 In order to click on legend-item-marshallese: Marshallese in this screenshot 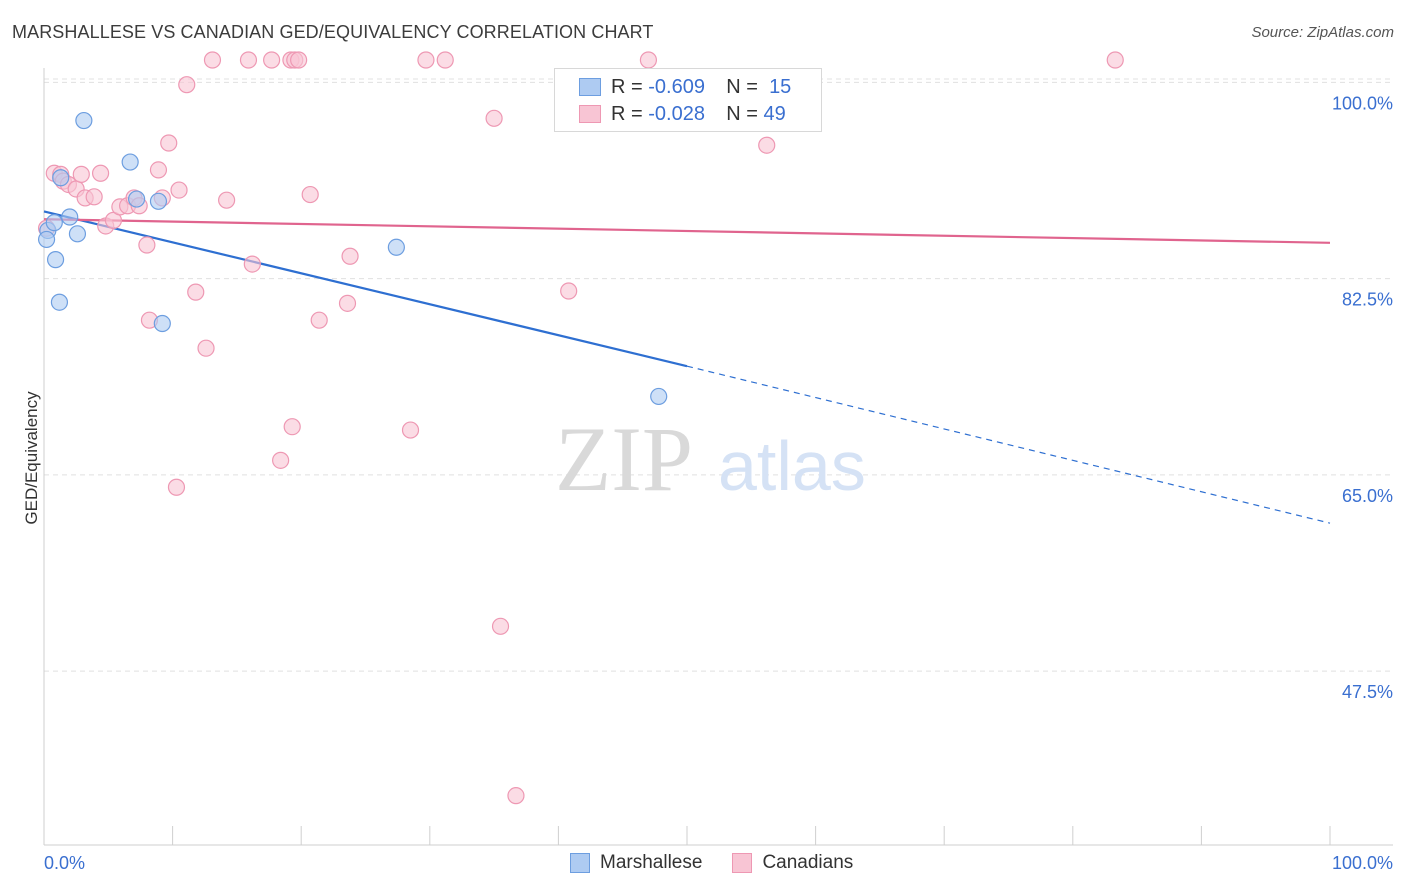, I will do `click(636, 863)`.